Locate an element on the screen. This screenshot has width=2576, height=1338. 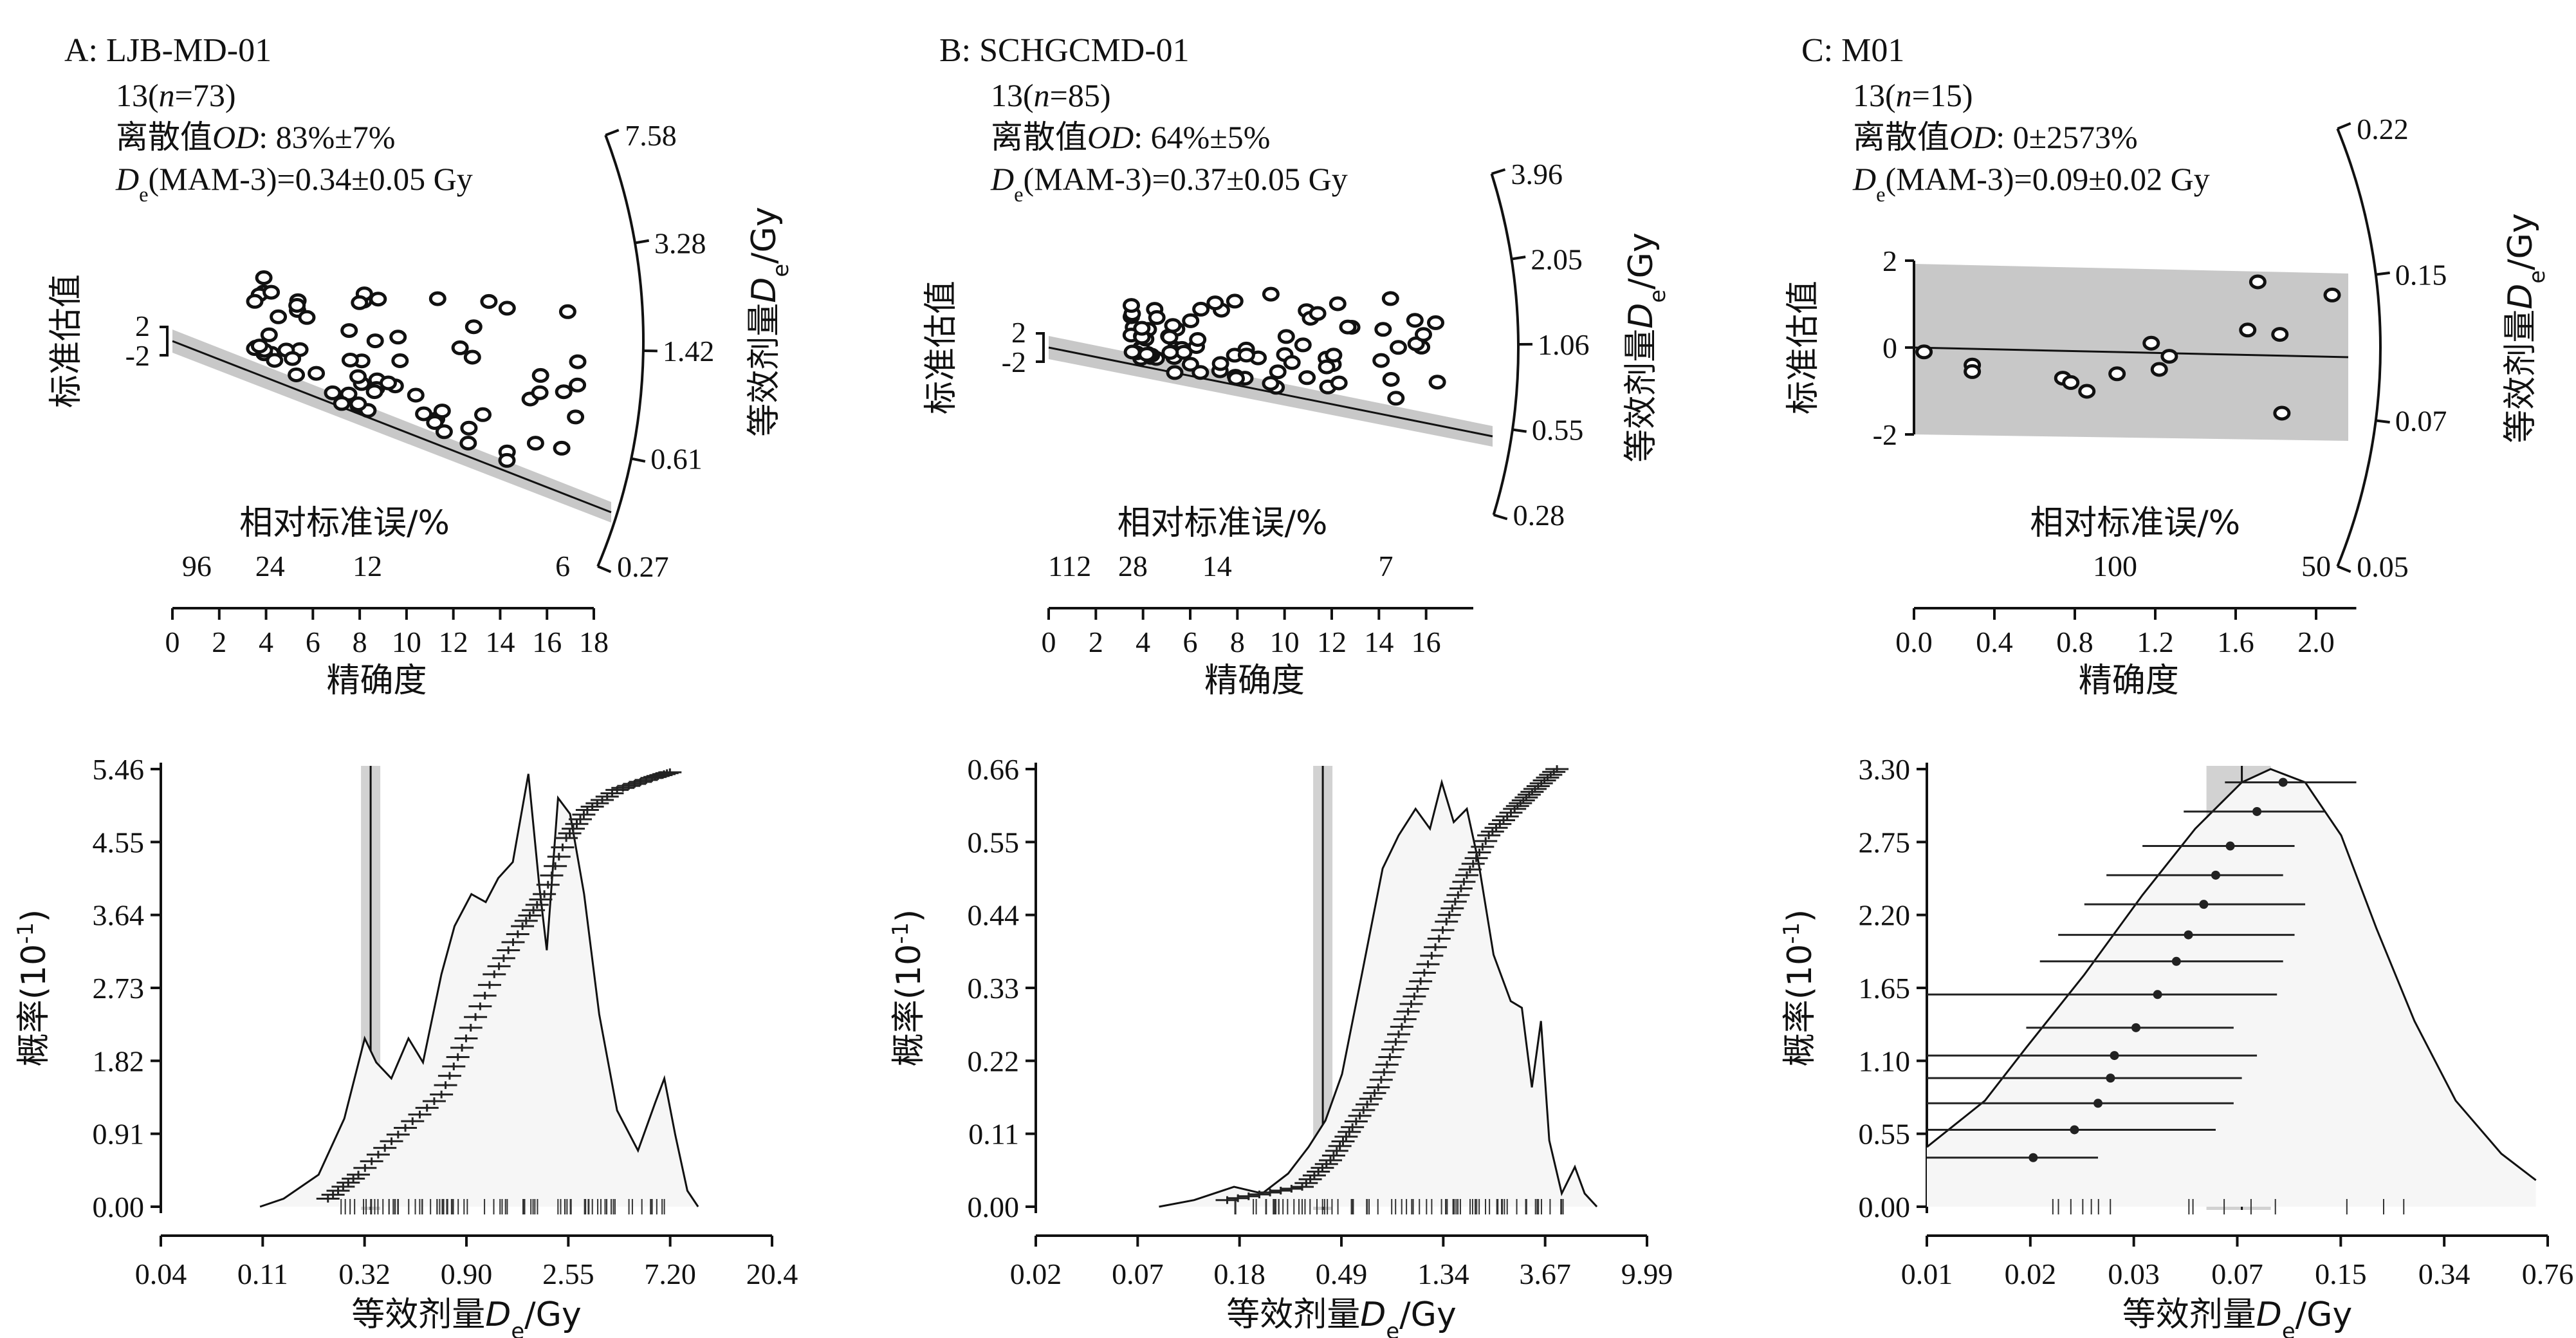
rse-tick-label: 7 is located at coordinates (1385, 566).